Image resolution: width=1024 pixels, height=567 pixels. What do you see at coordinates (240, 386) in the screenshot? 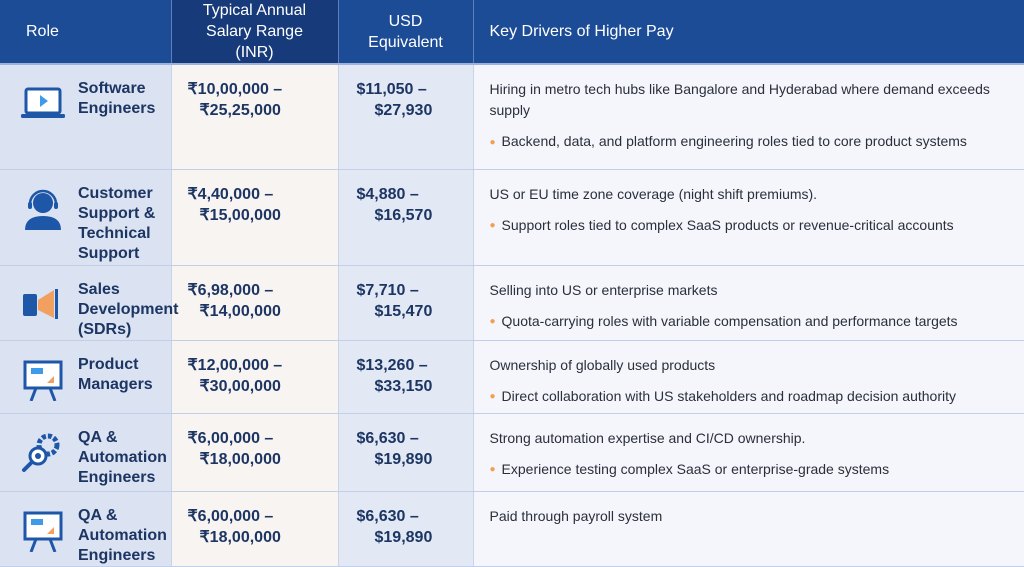
I see `inr-high: ₹30,00,000` at bounding box center [240, 386].